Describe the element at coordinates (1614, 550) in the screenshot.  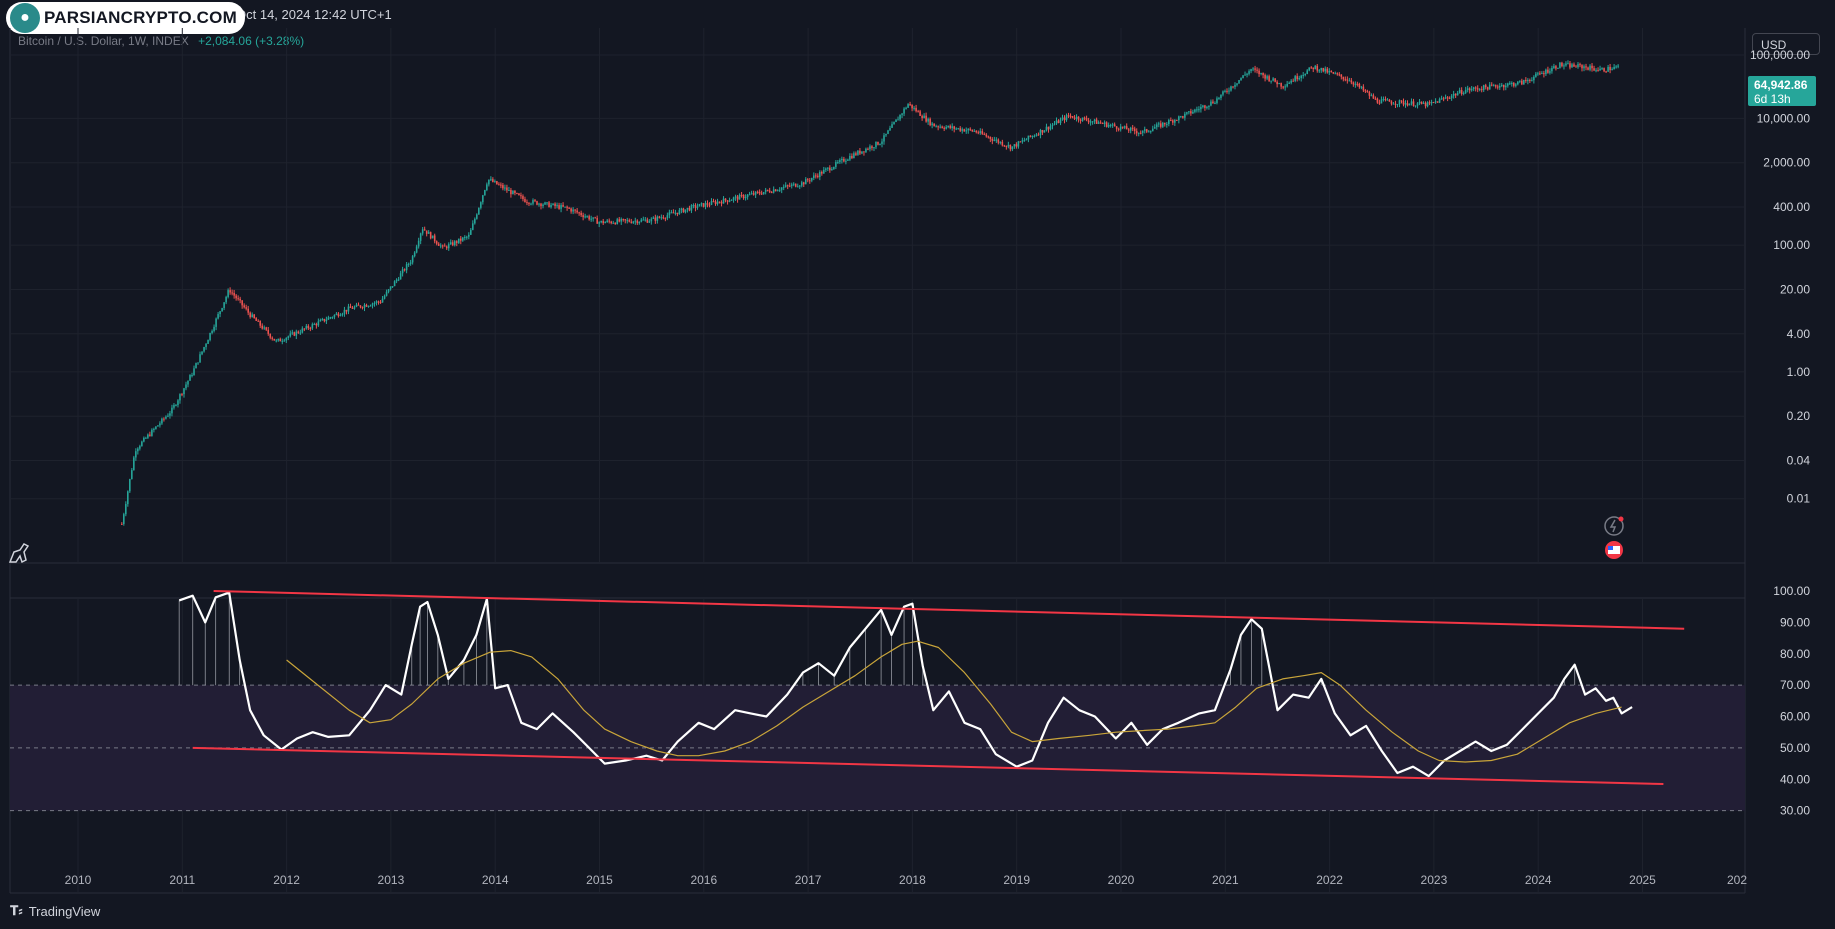
I see `us-flag-icon` at that location.